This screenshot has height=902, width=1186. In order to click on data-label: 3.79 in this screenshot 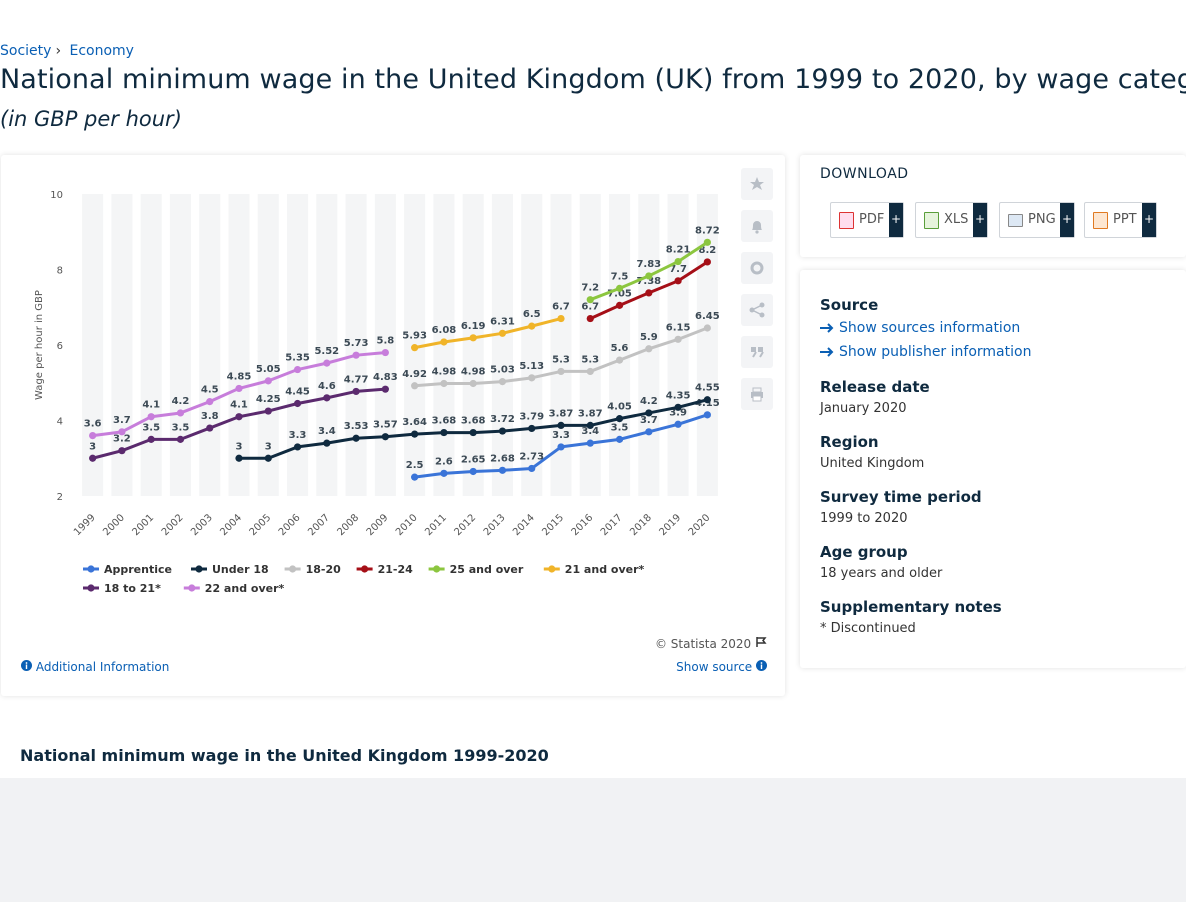, I will do `click(531, 416)`.